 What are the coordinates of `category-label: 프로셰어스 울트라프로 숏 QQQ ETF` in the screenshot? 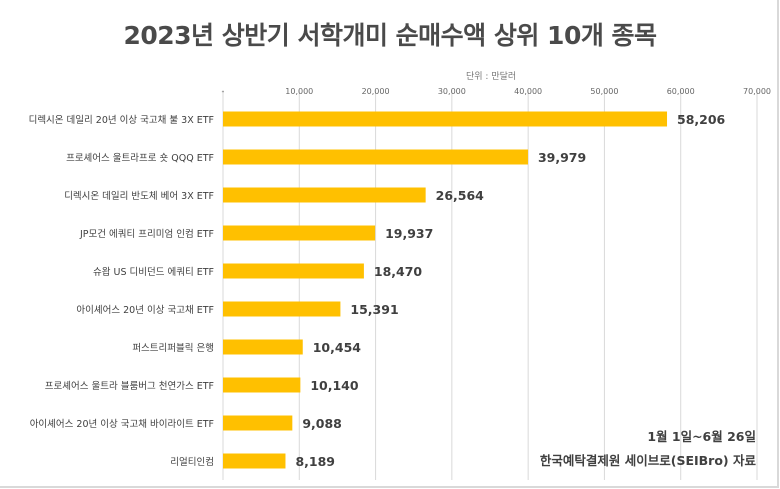 It's located at (140, 158).